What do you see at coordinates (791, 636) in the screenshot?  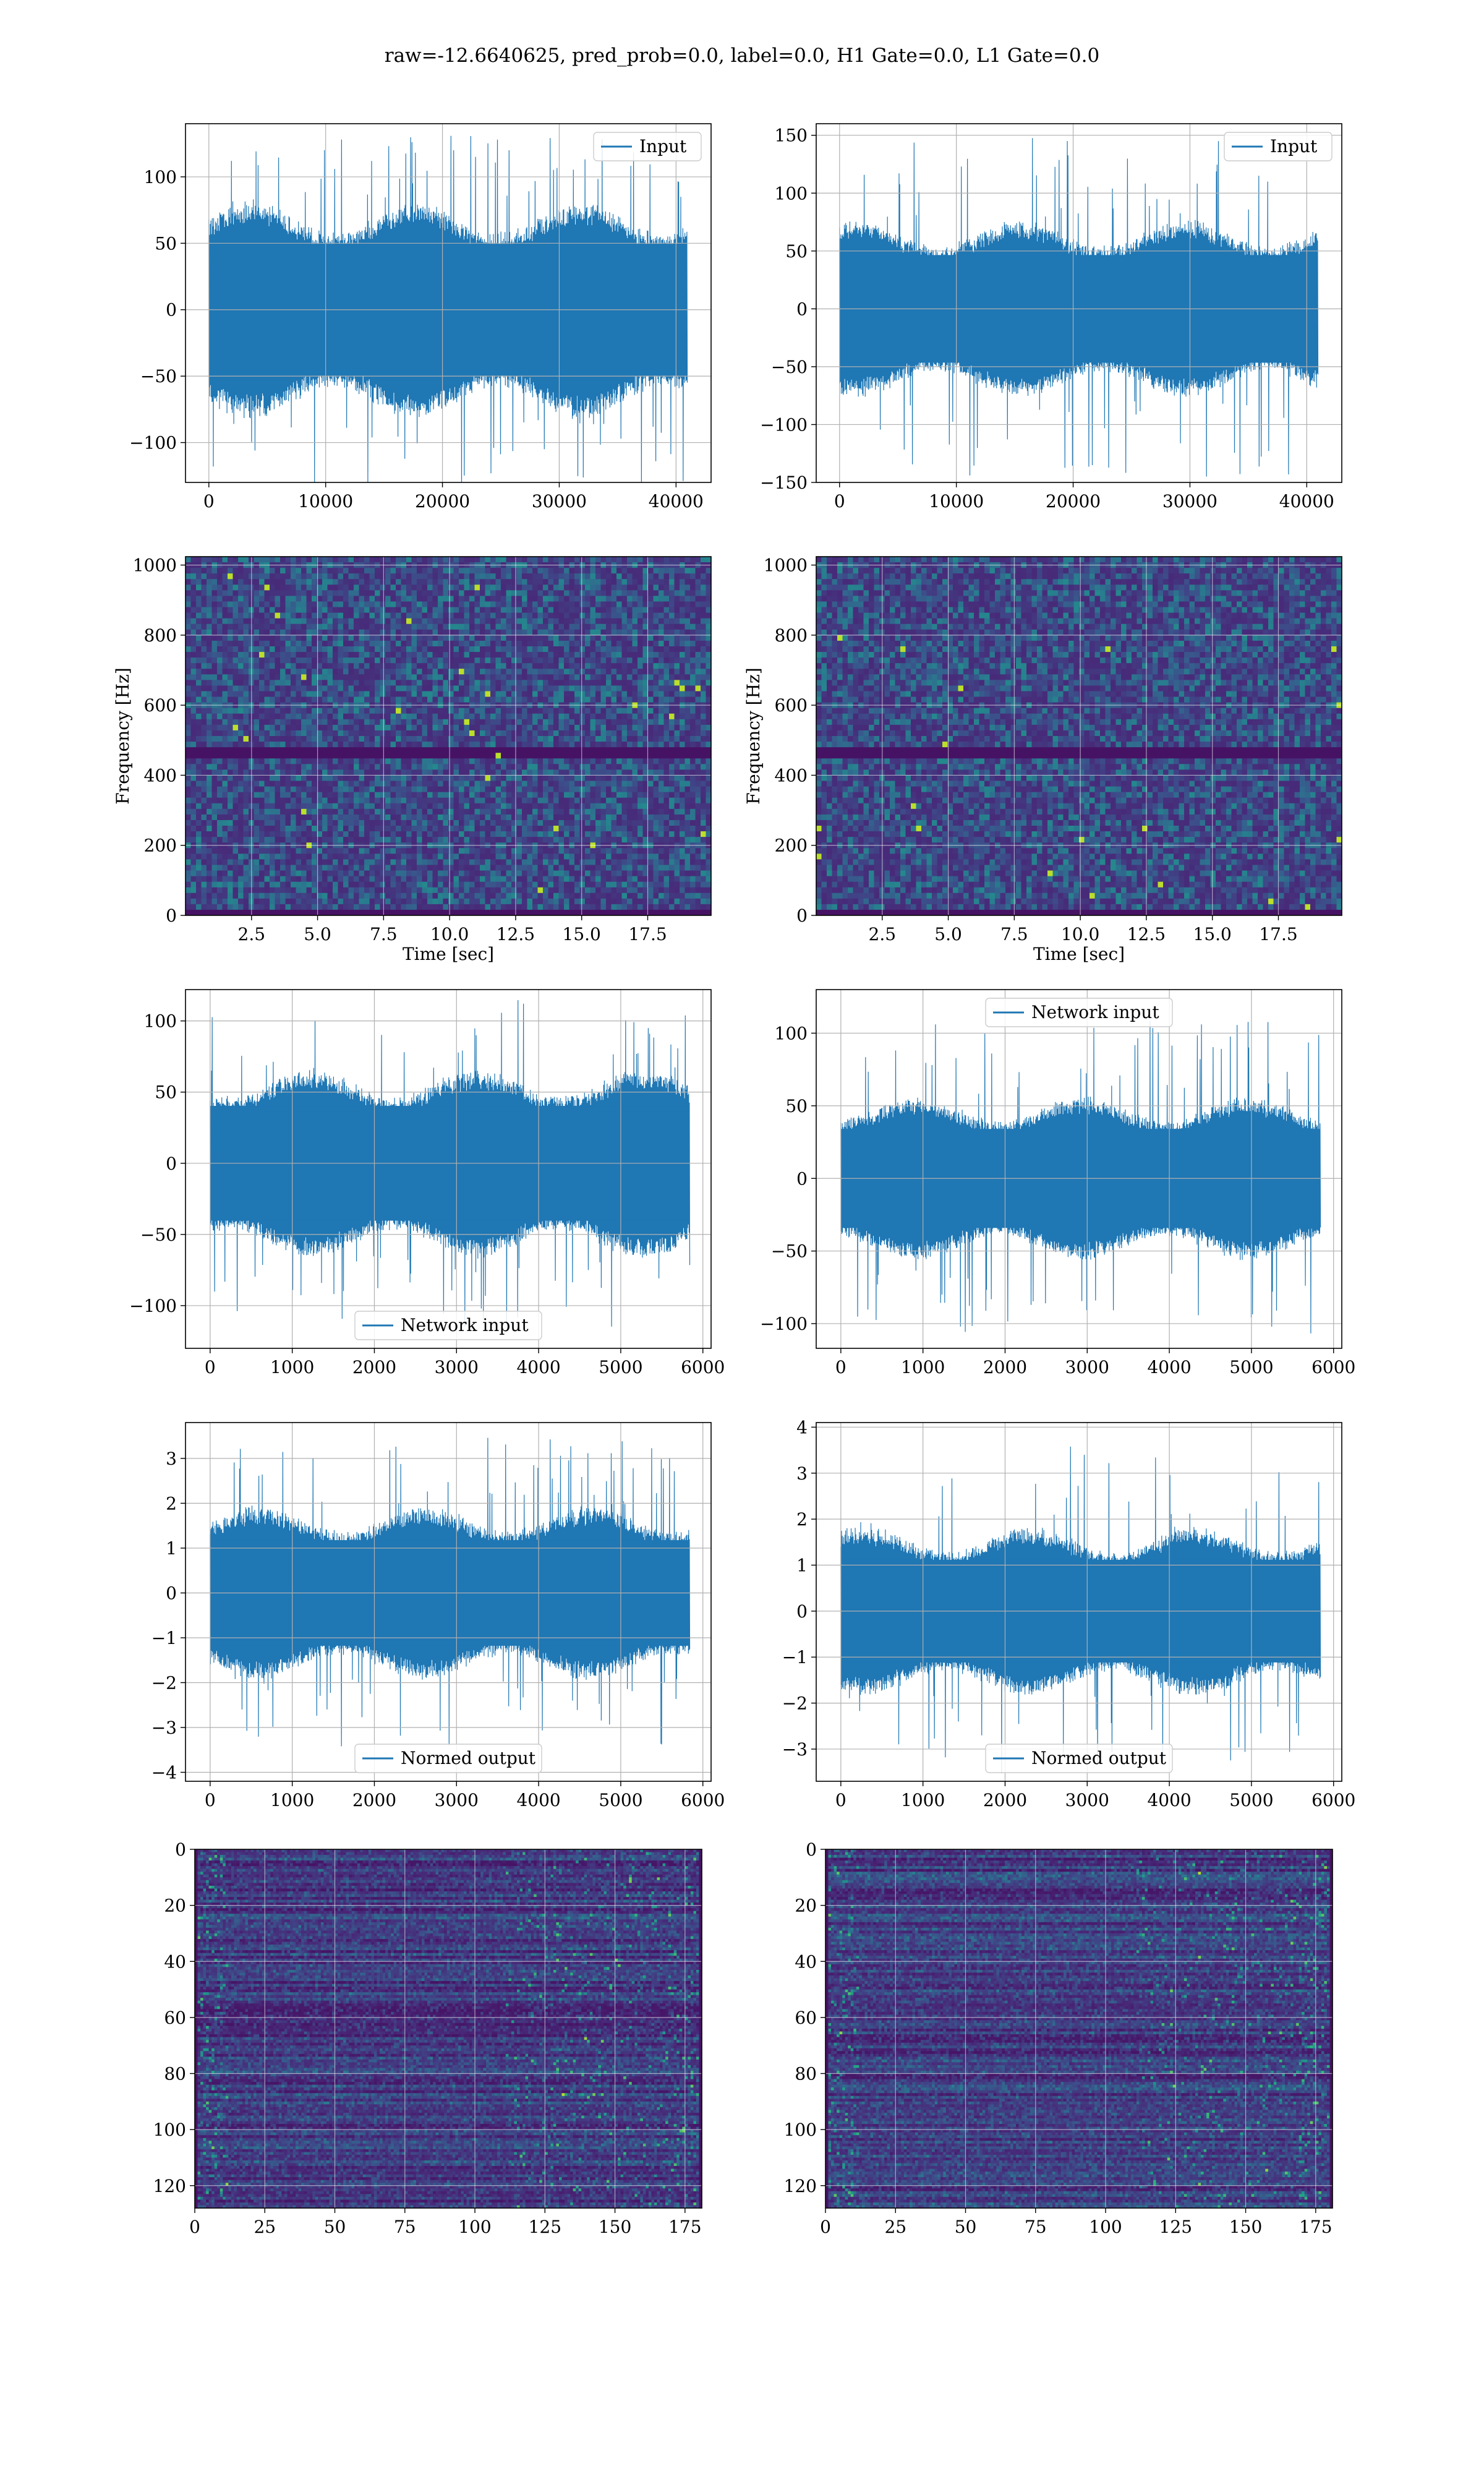 I see `y-tick-label: 800` at bounding box center [791, 636].